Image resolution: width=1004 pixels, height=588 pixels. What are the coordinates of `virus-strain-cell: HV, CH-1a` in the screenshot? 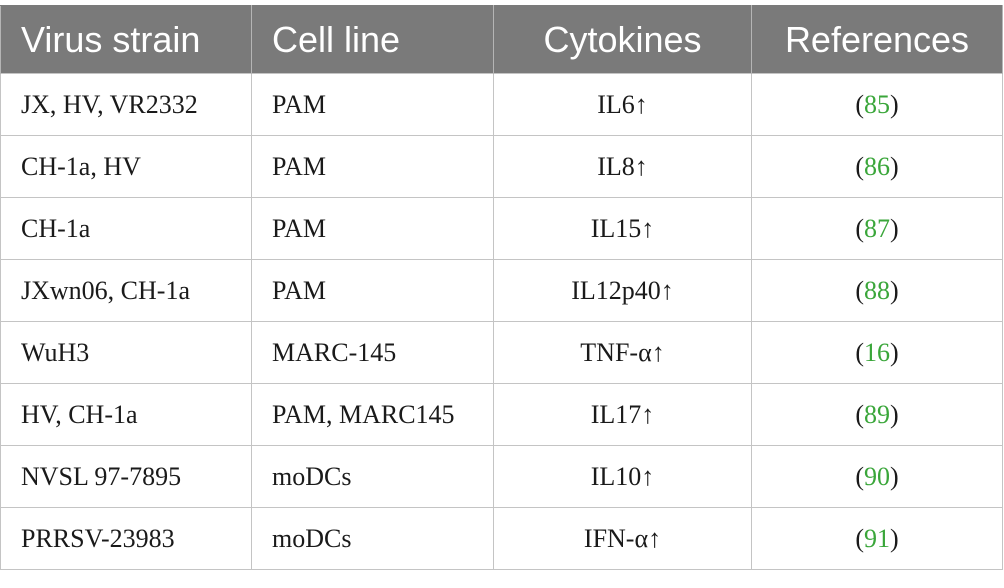 It's located at (126, 414).